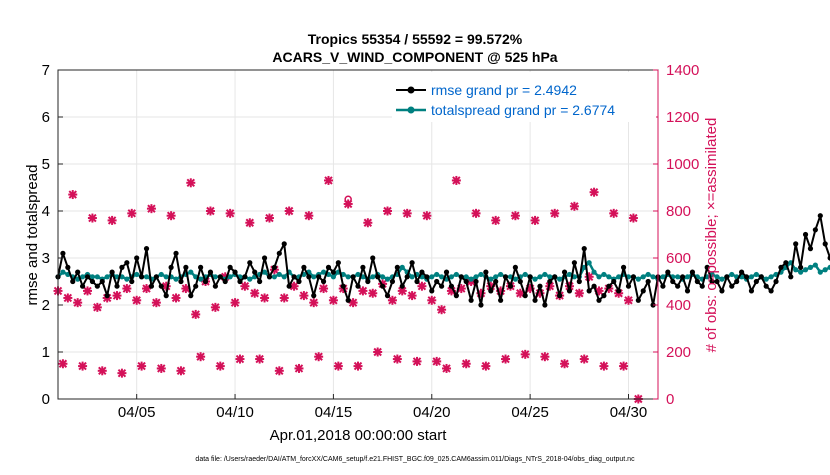  Describe the element at coordinates (46, 258) in the screenshot. I see `y-tick-label: 3` at that location.